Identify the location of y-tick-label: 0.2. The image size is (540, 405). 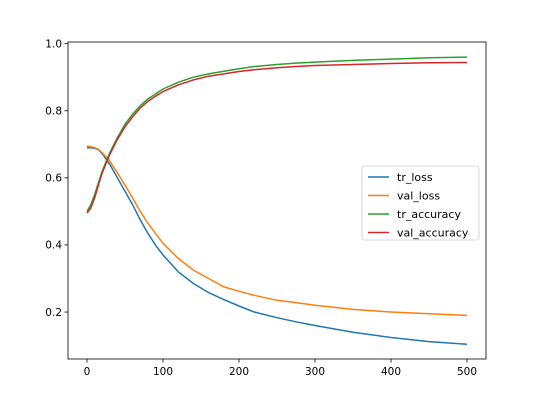
(53, 313).